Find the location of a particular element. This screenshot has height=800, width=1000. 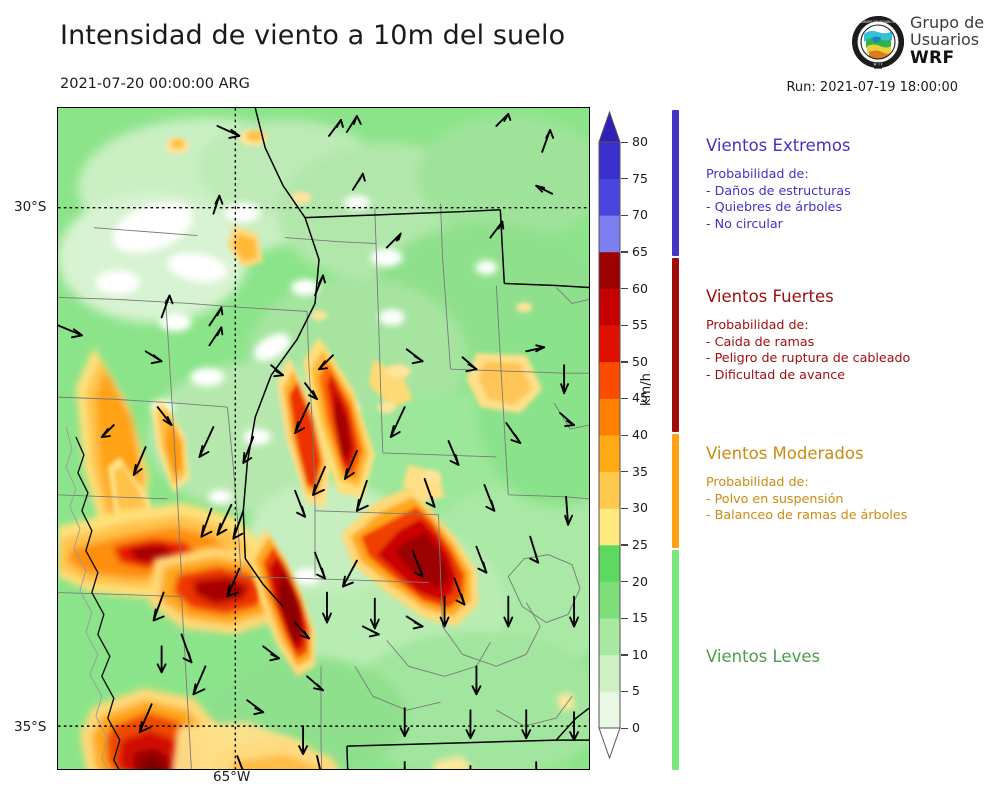

colorbar-gradient is located at coordinates (609, 435).